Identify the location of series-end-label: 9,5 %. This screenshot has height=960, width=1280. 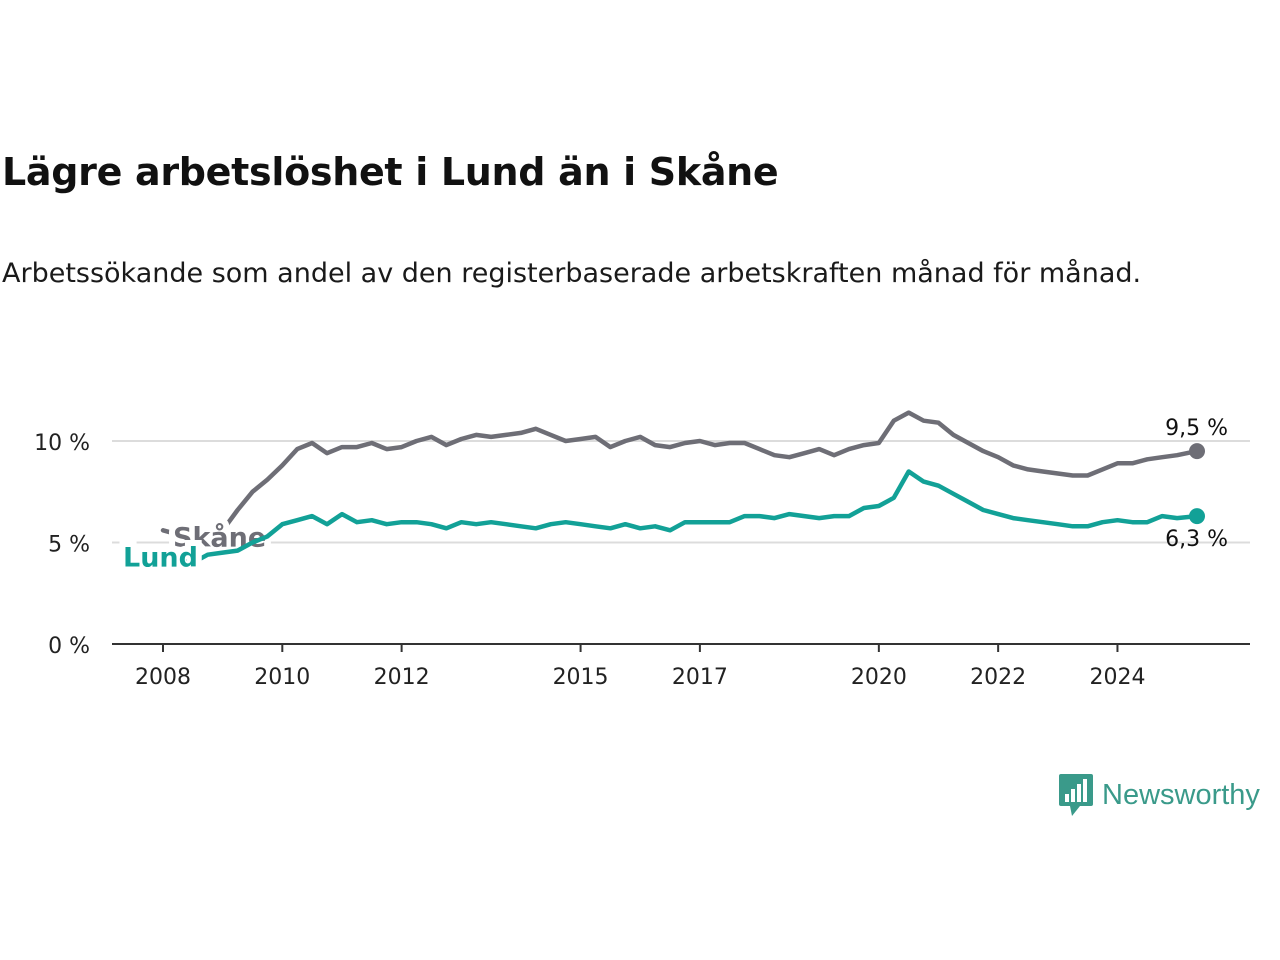
(1196, 428).